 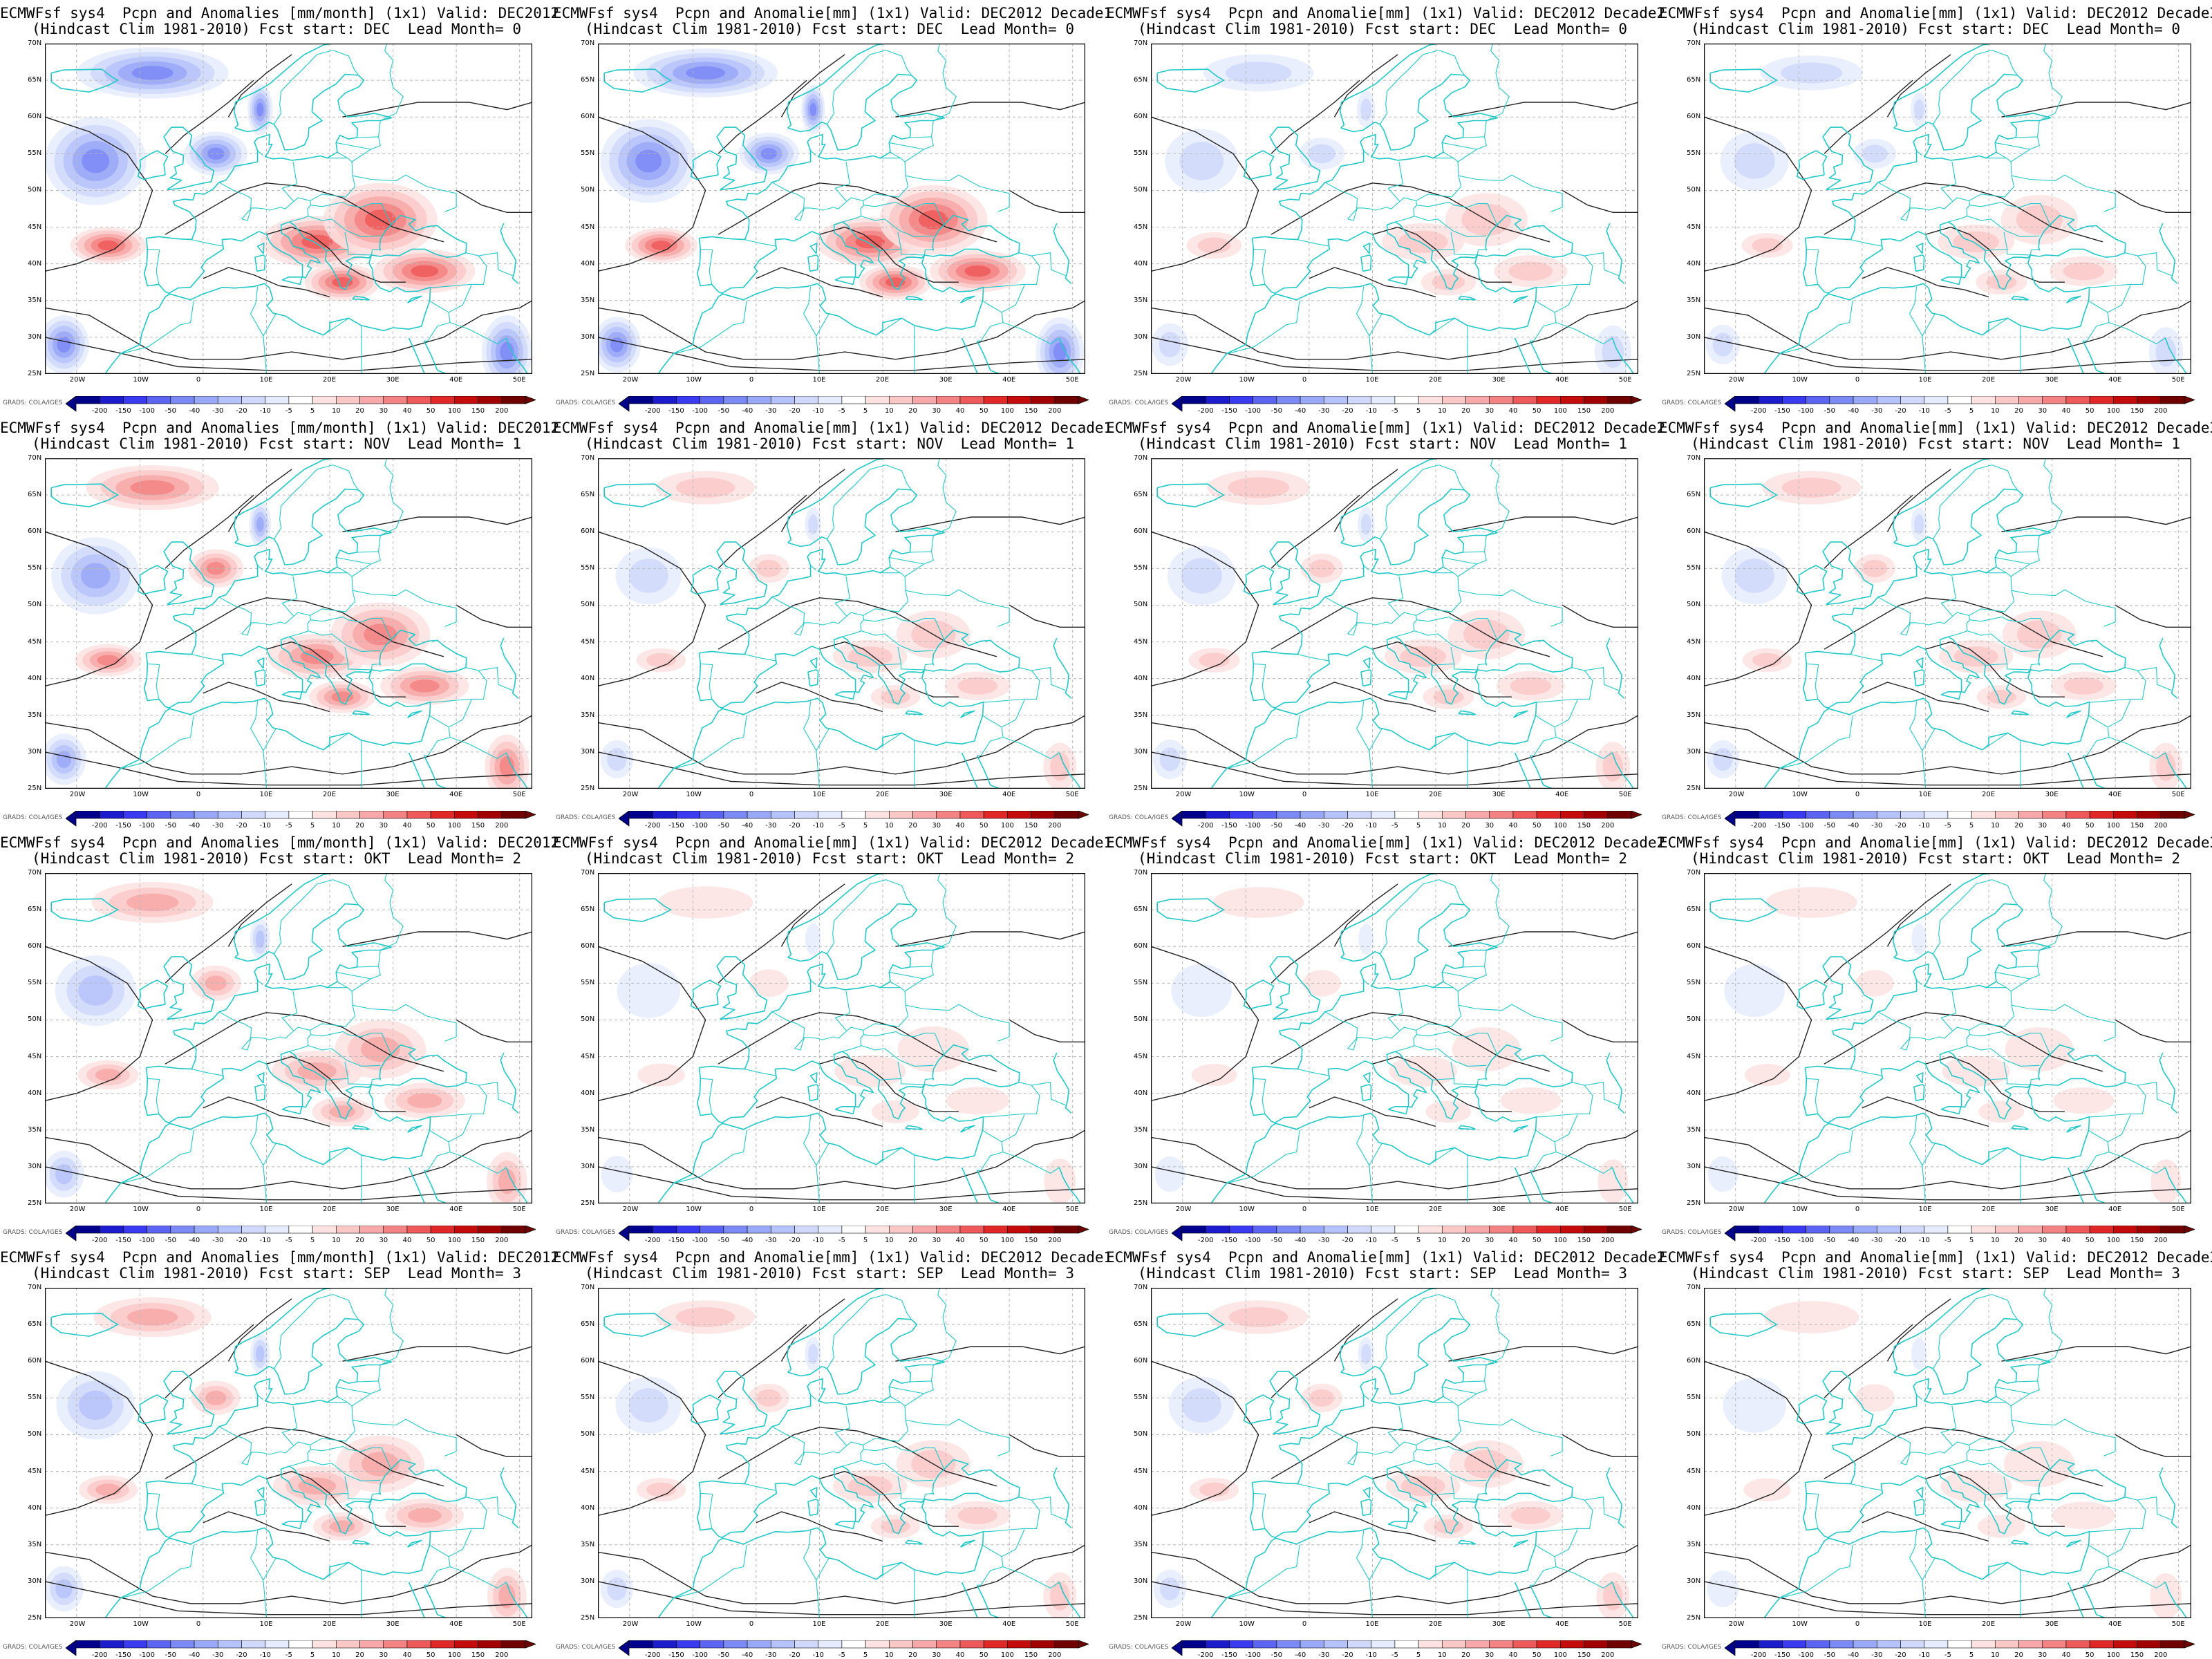 What do you see at coordinates (519, 794) in the screenshot?
I see `longitude-tick-label: 50E` at bounding box center [519, 794].